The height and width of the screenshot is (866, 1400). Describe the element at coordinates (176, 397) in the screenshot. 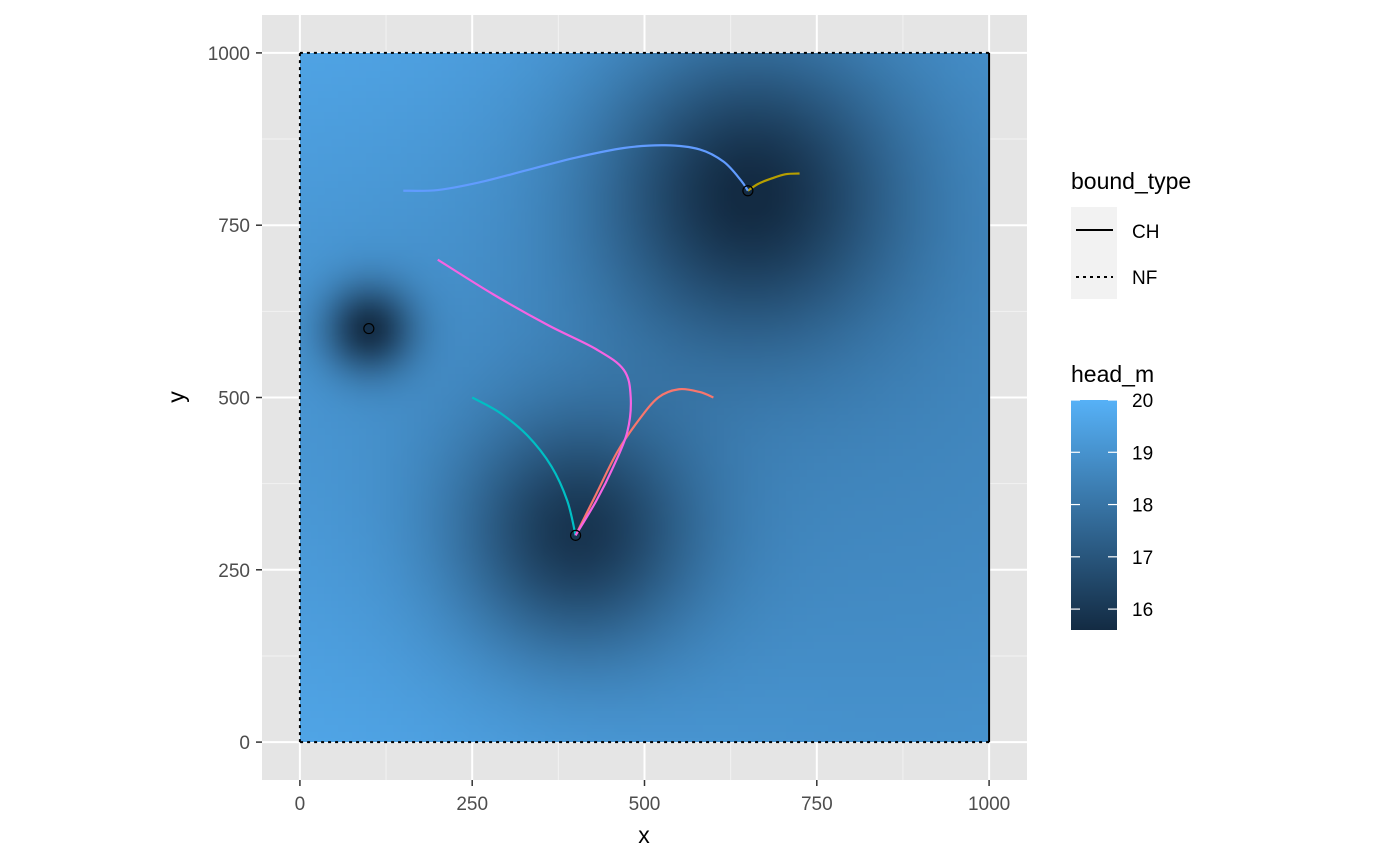

I see `y-axis-title: y` at that location.